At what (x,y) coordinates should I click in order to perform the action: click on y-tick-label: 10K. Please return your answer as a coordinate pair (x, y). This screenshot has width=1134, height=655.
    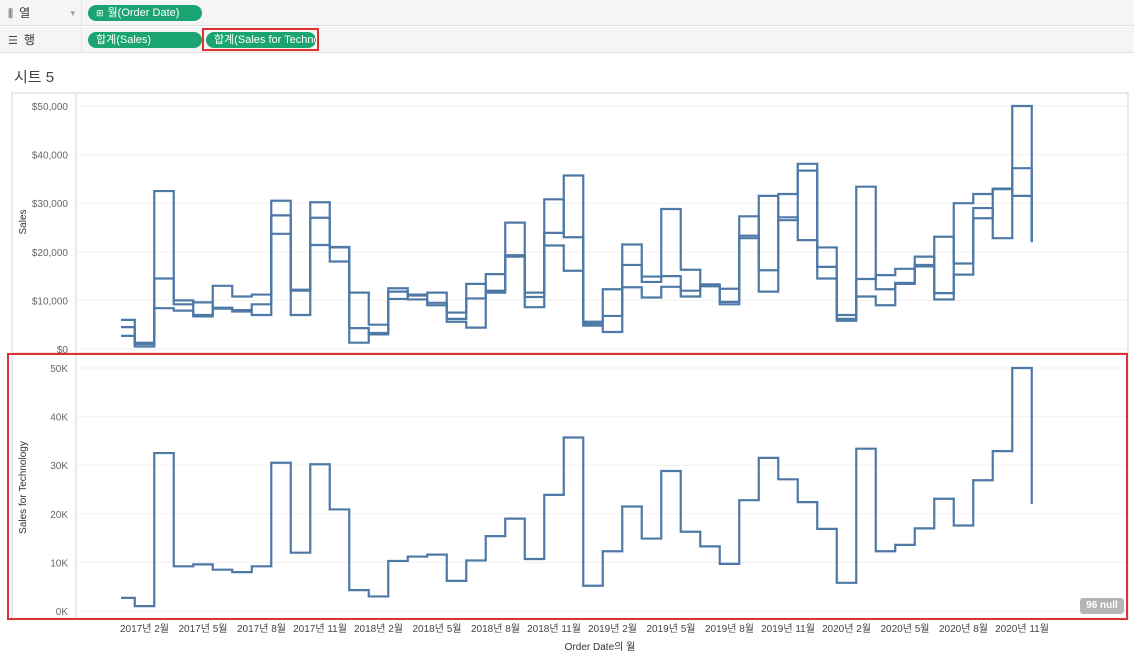
    Looking at the image, I should click on (59, 563).